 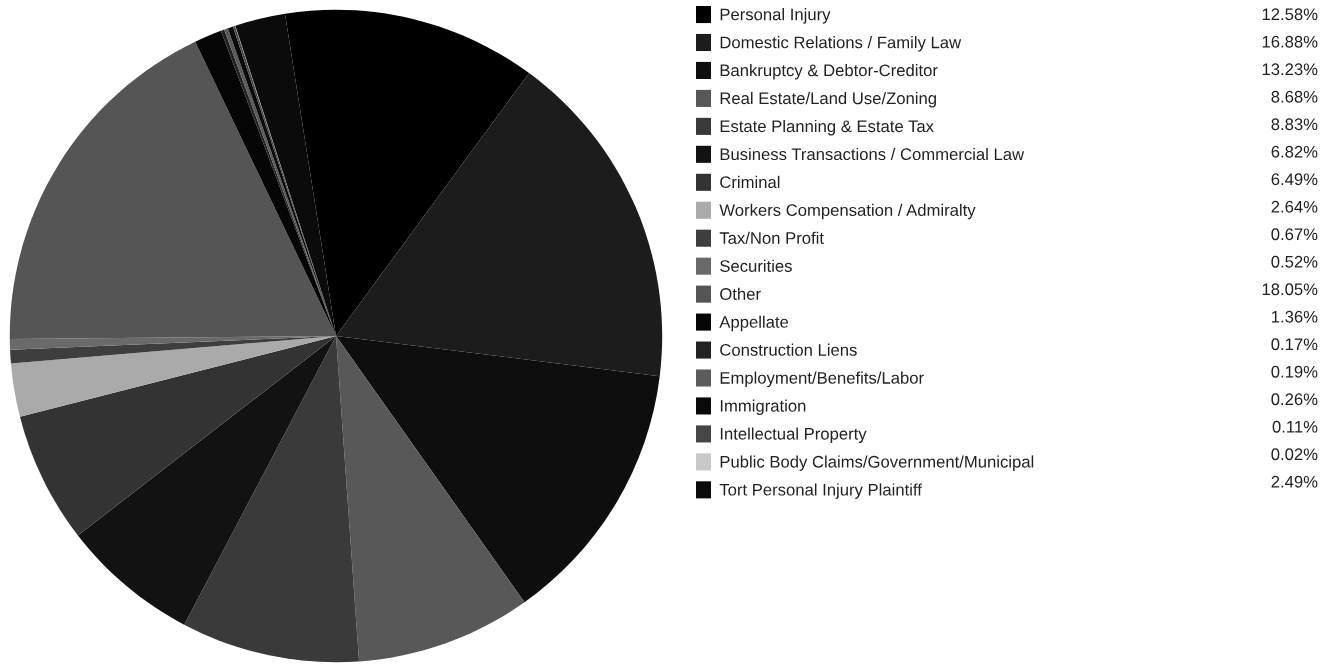 What do you see at coordinates (828, 99) in the screenshot?
I see `legend-label: Real Estate/Land Use/Zoning` at bounding box center [828, 99].